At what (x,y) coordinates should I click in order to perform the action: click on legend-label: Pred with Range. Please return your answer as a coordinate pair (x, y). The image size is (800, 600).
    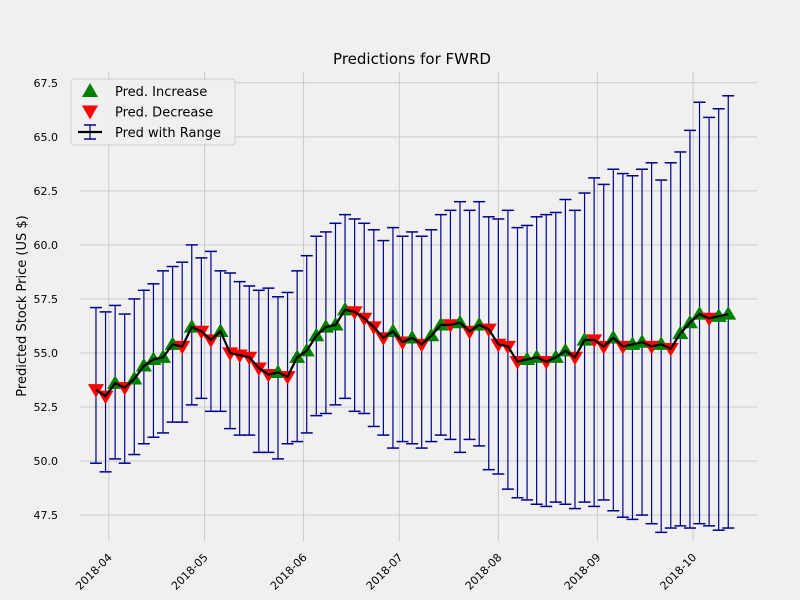
    Looking at the image, I should click on (168, 133).